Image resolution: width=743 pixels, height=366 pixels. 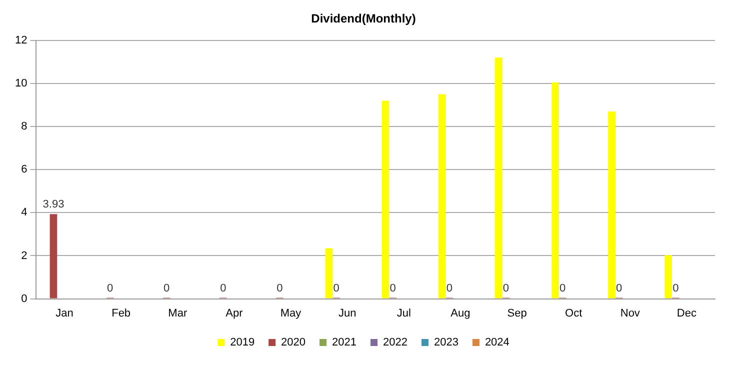 What do you see at coordinates (403, 313) in the screenshot?
I see `x-tick-label: Jul` at bounding box center [403, 313].